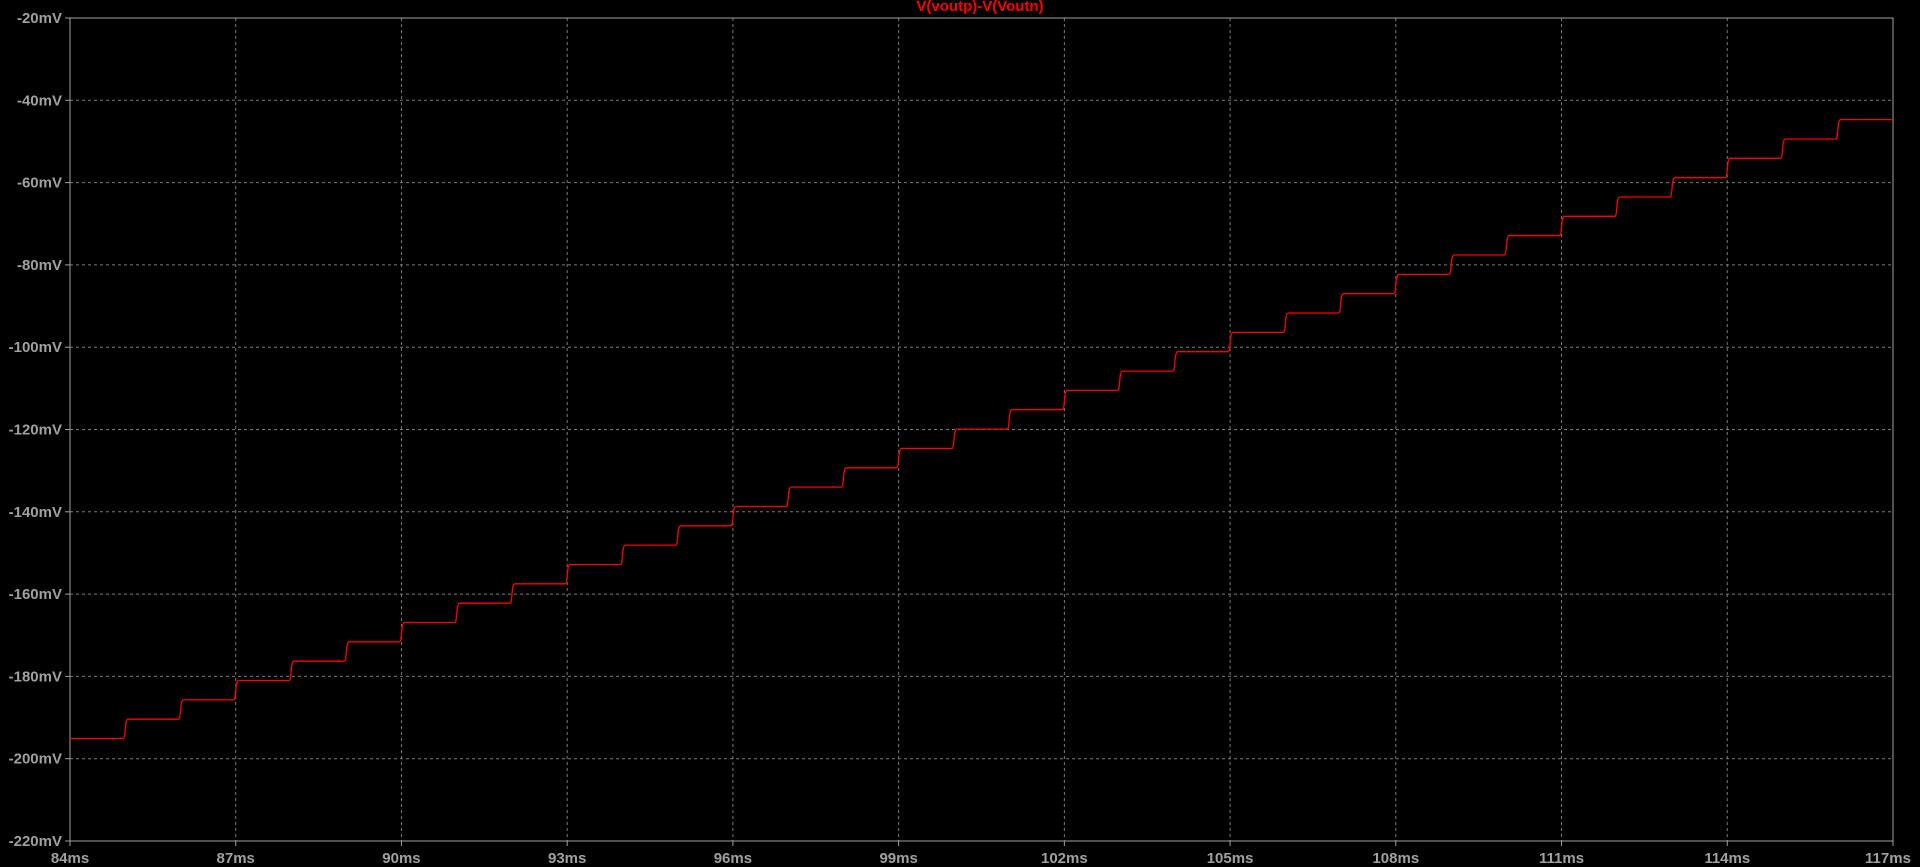  I want to click on y-tick-label: -60mV, so click(39, 183).